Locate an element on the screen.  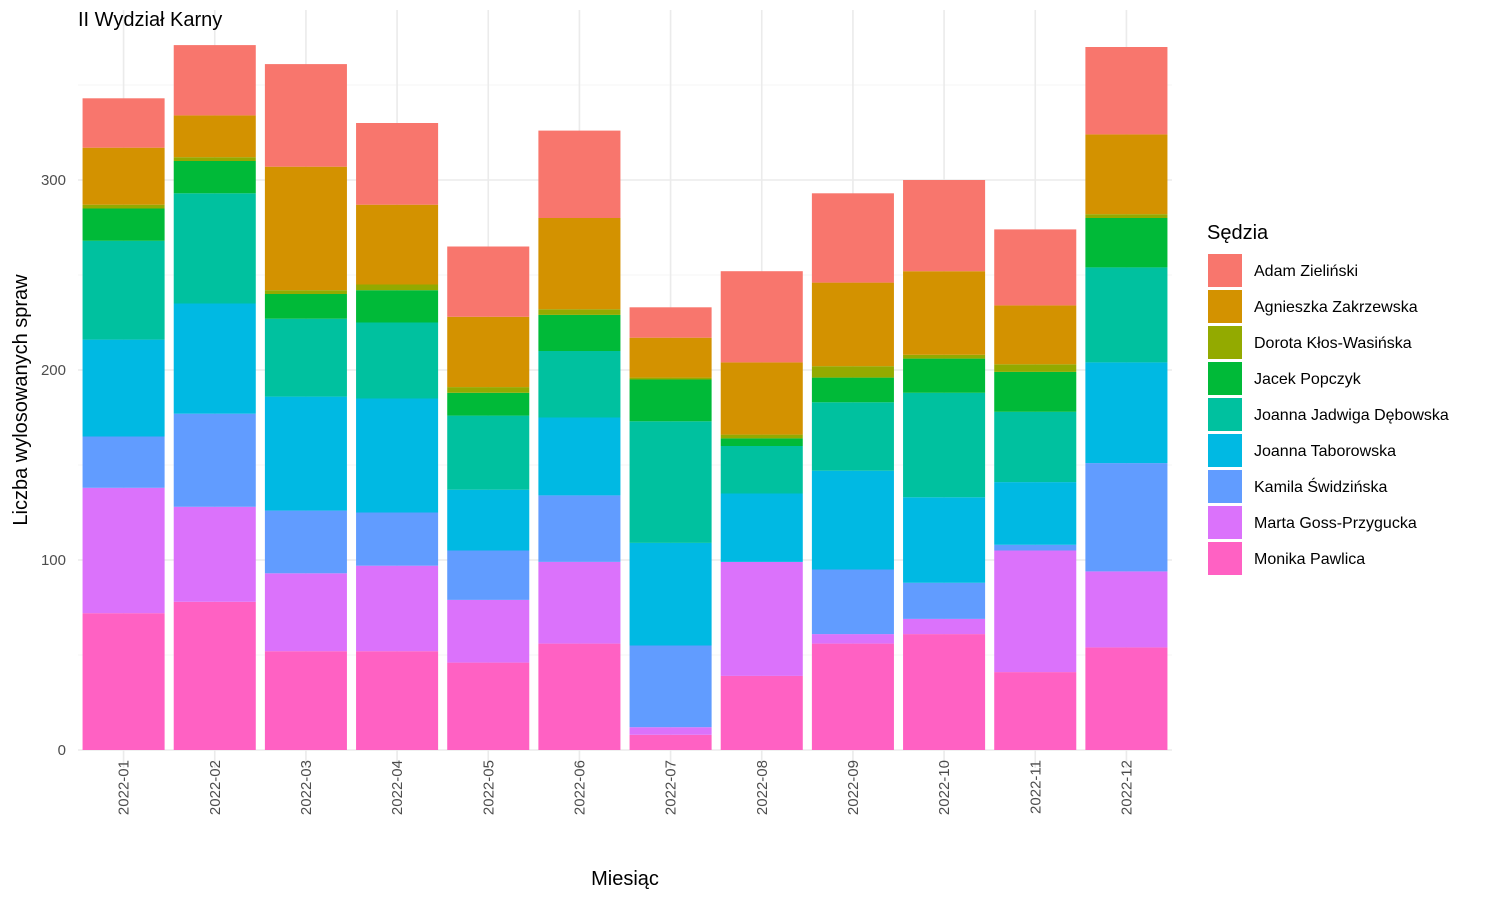
x-tick-label: 2022-08 is located at coordinates (762, 787).